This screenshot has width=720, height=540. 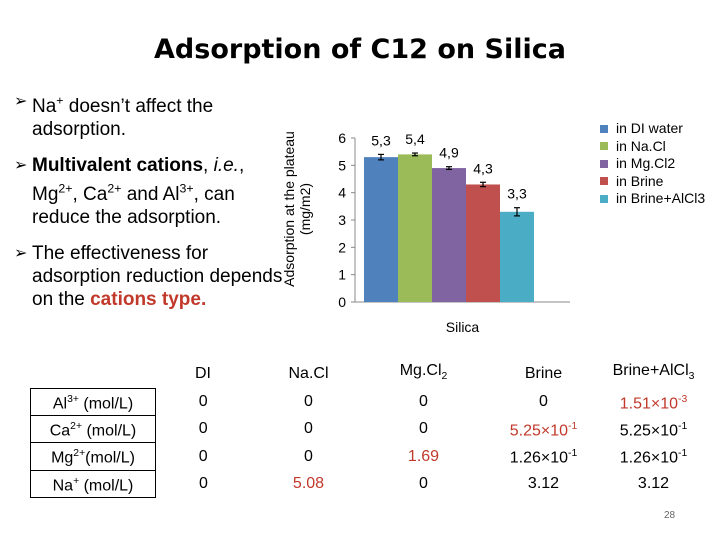 I want to click on column-header: DI, so click(x=203, y=374).